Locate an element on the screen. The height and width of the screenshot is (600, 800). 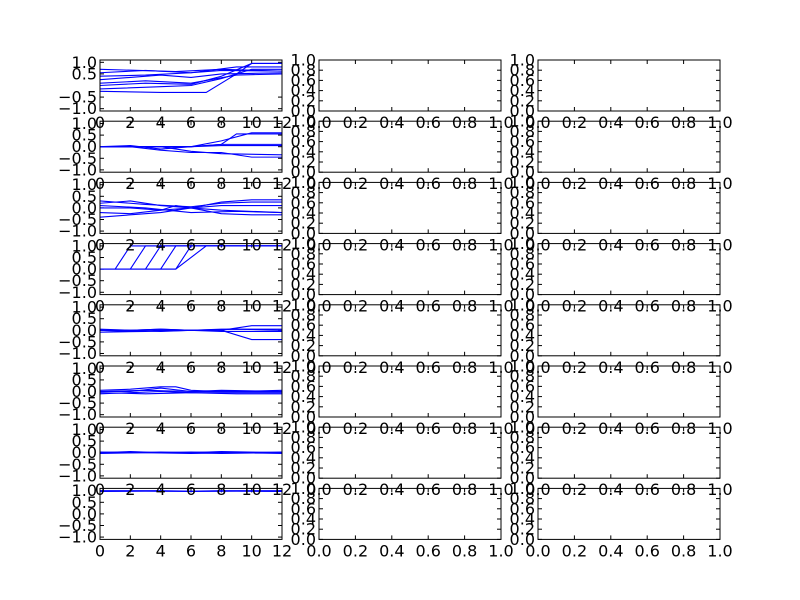
subplot-r8-c3: 0.00.20.40.60.81.00.0 0.2 0.4 0.6 0.8 1.0 is located at coordinates (621, 520).